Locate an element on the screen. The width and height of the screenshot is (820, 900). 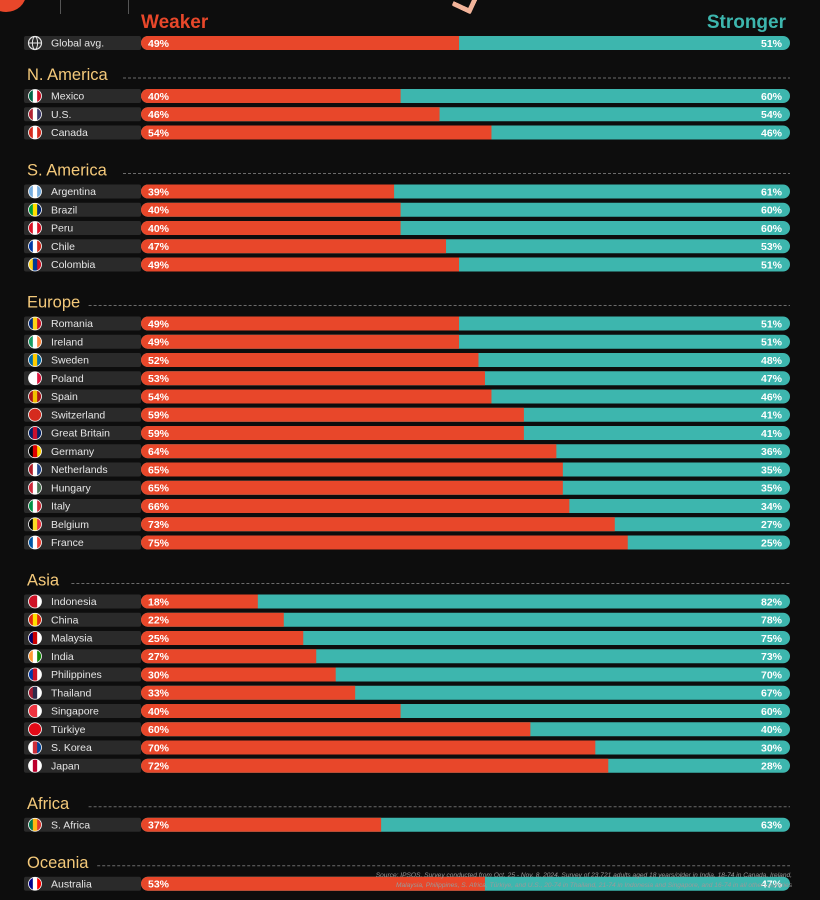
region-group-header: Europe is located at coordinates (408, 303).